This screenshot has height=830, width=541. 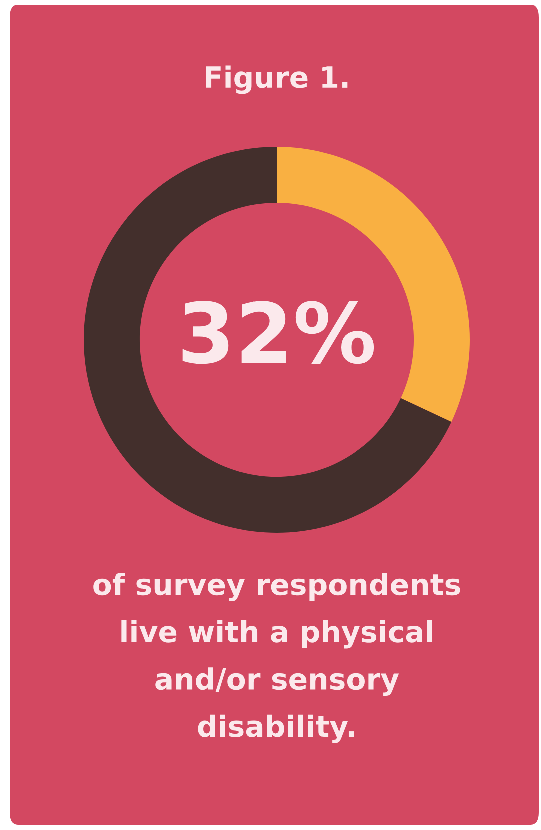 What do you see at coordinates (277, 80) in the screenshot?
I see `chart-title: Figure 1.` at bounding box center [277, 80].